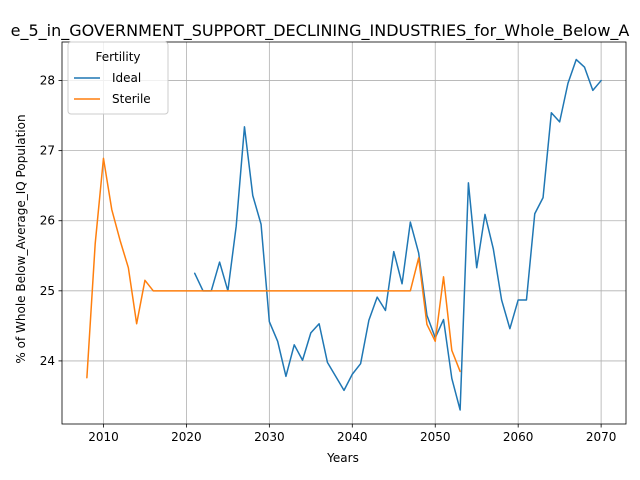 The image size is (640, 480). Describe the element at coordinates (47, 151) in the screenshot. I see `y-tick-label: 27` at that location.